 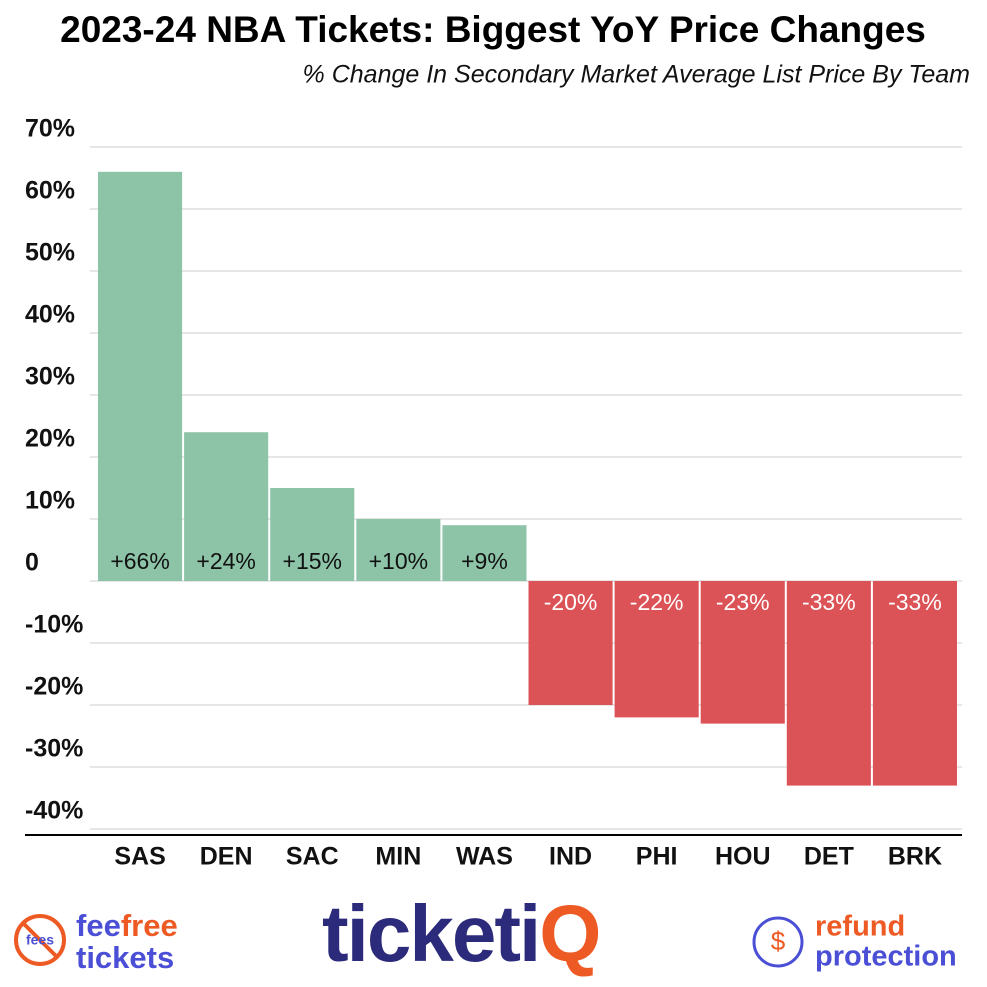 I want to click on y-tick-label: 40%, so click(x=50, y=315).